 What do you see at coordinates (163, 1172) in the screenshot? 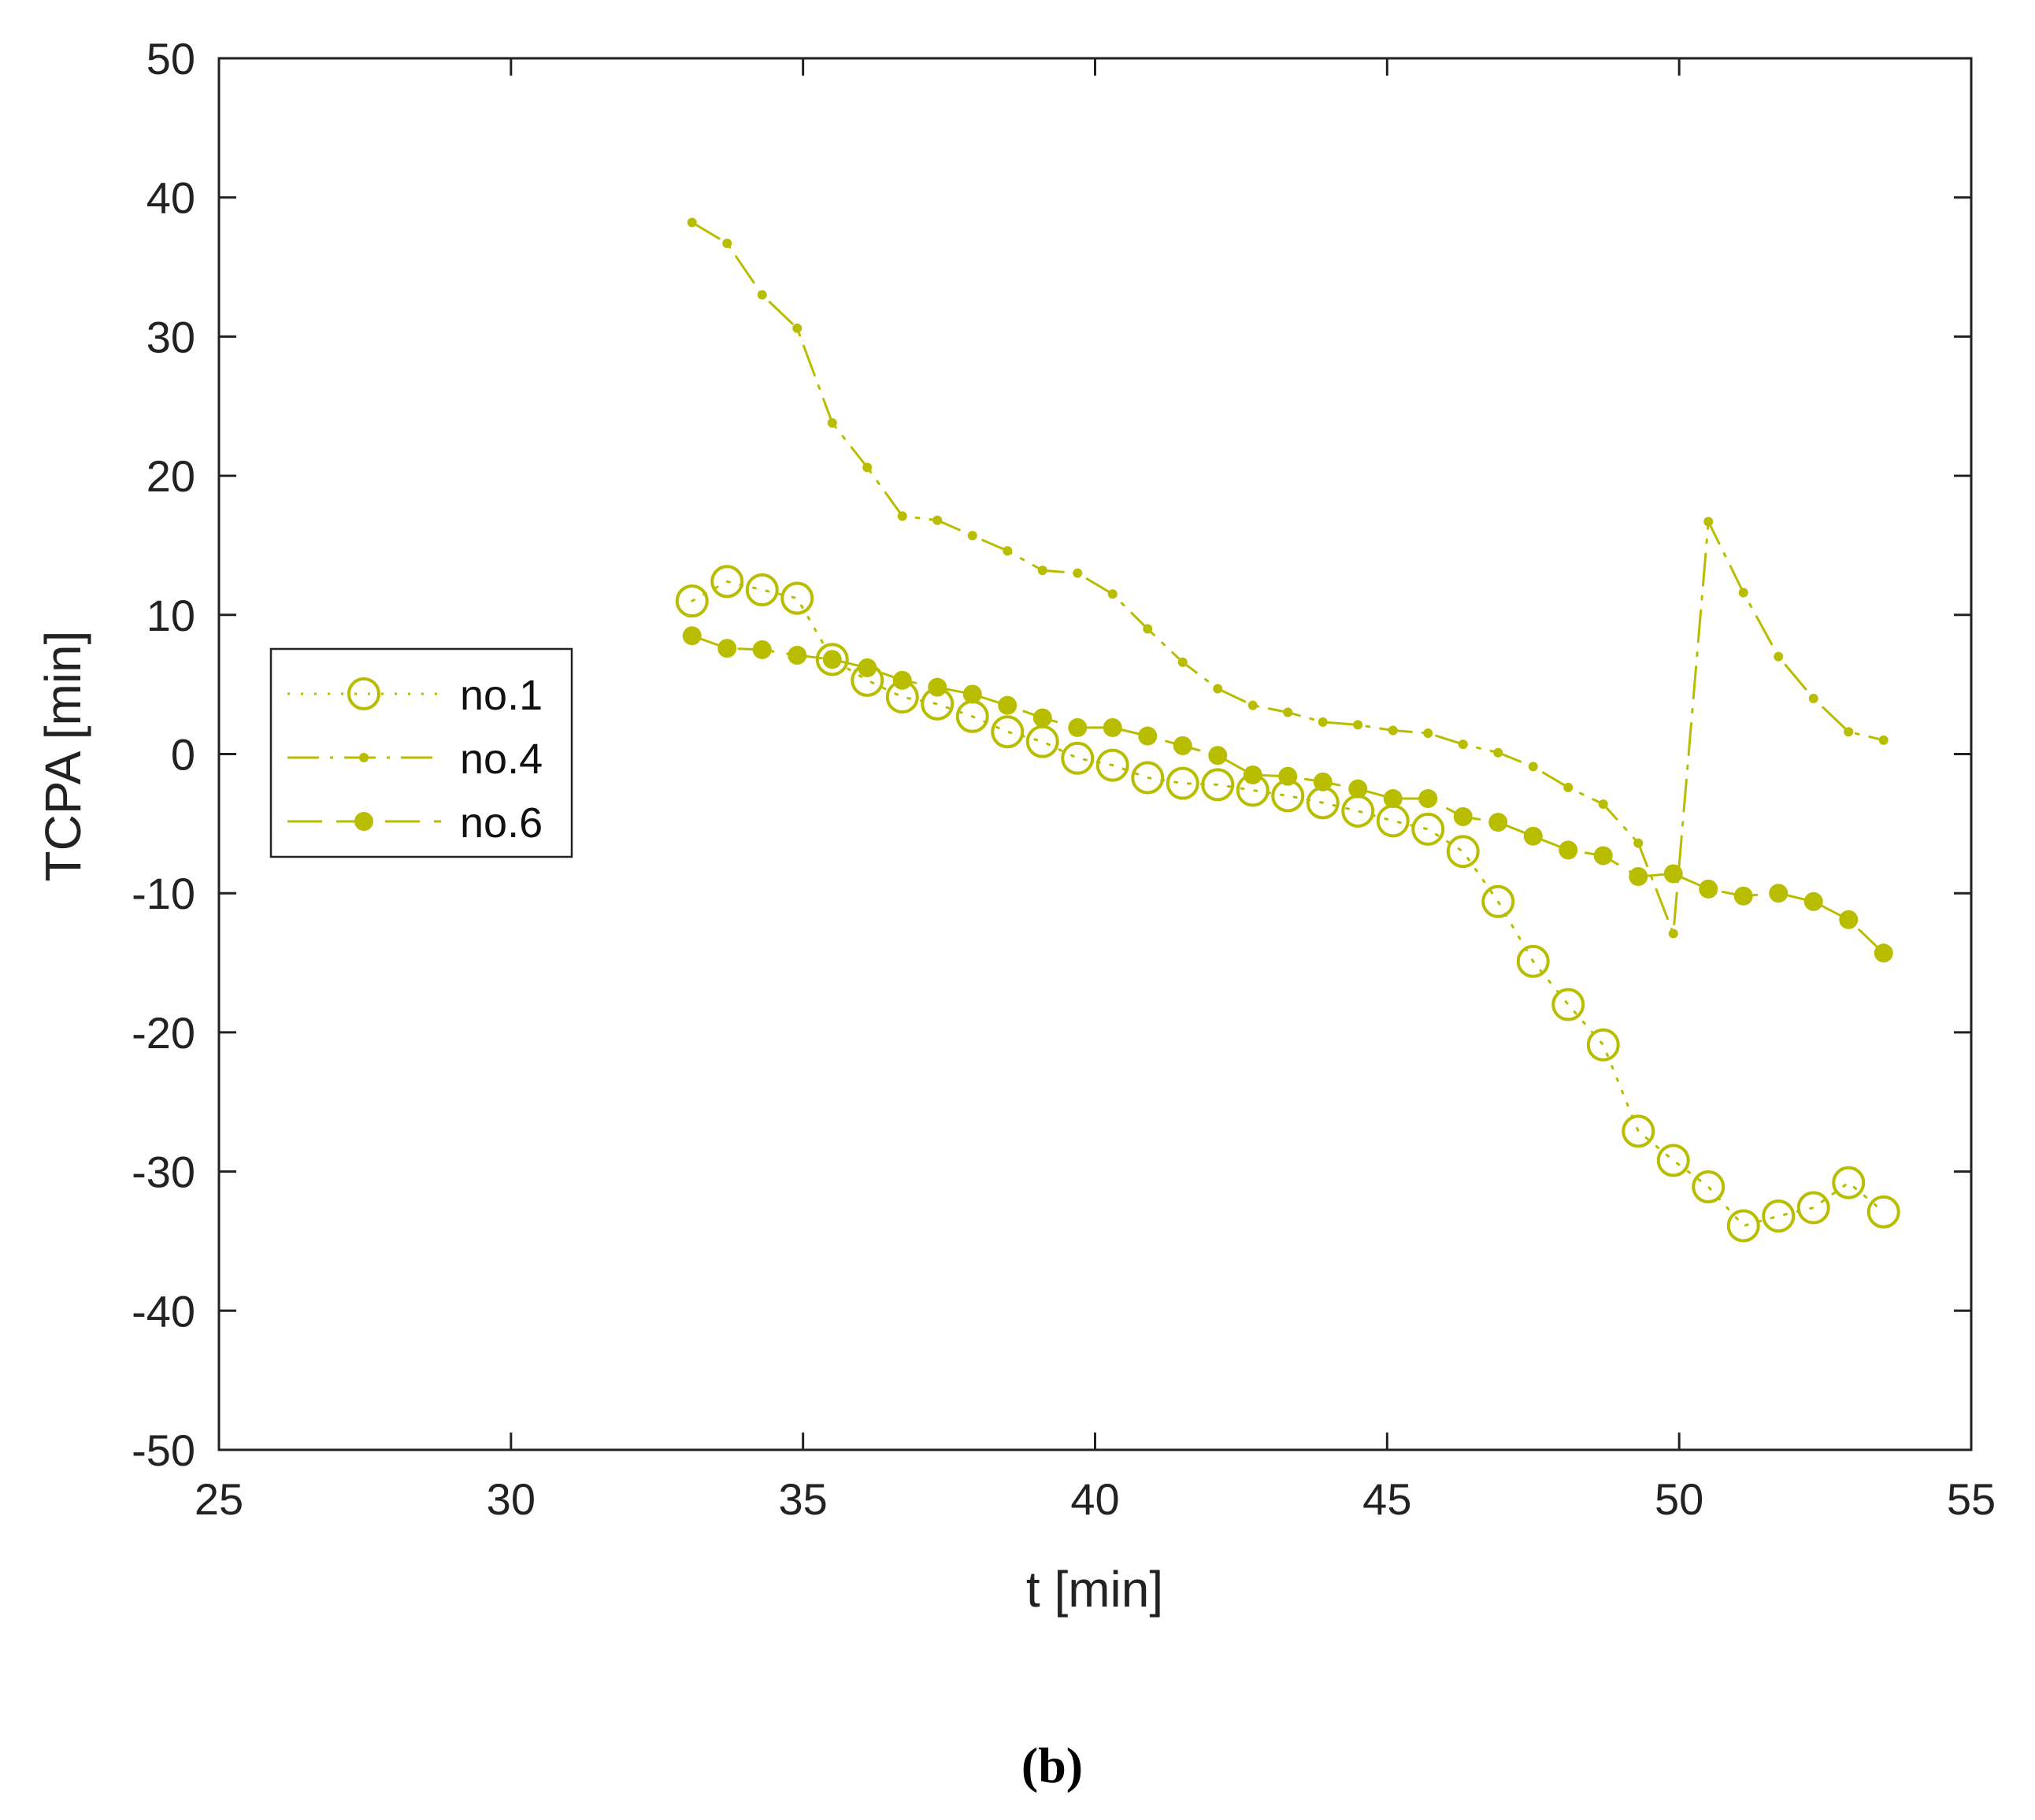
I see `y-tick-label: -30` at bounding box center [163, 1172].